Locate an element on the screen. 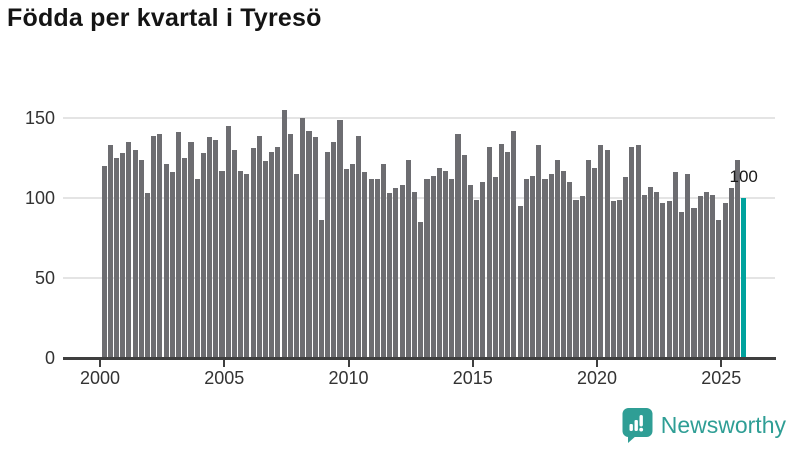 Image resolution: width=800 pixels, height=450 pixels. newsworthy-logo: Newsworthy is located at coordinates (704, 425).